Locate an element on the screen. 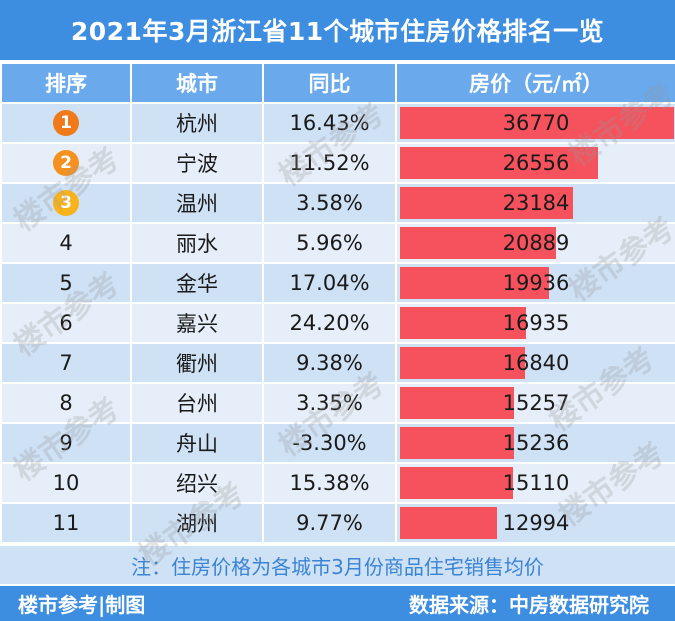 The width and height of the screenshot is (675, 621). rank-number: 9 is located at coordinates (66, 443).